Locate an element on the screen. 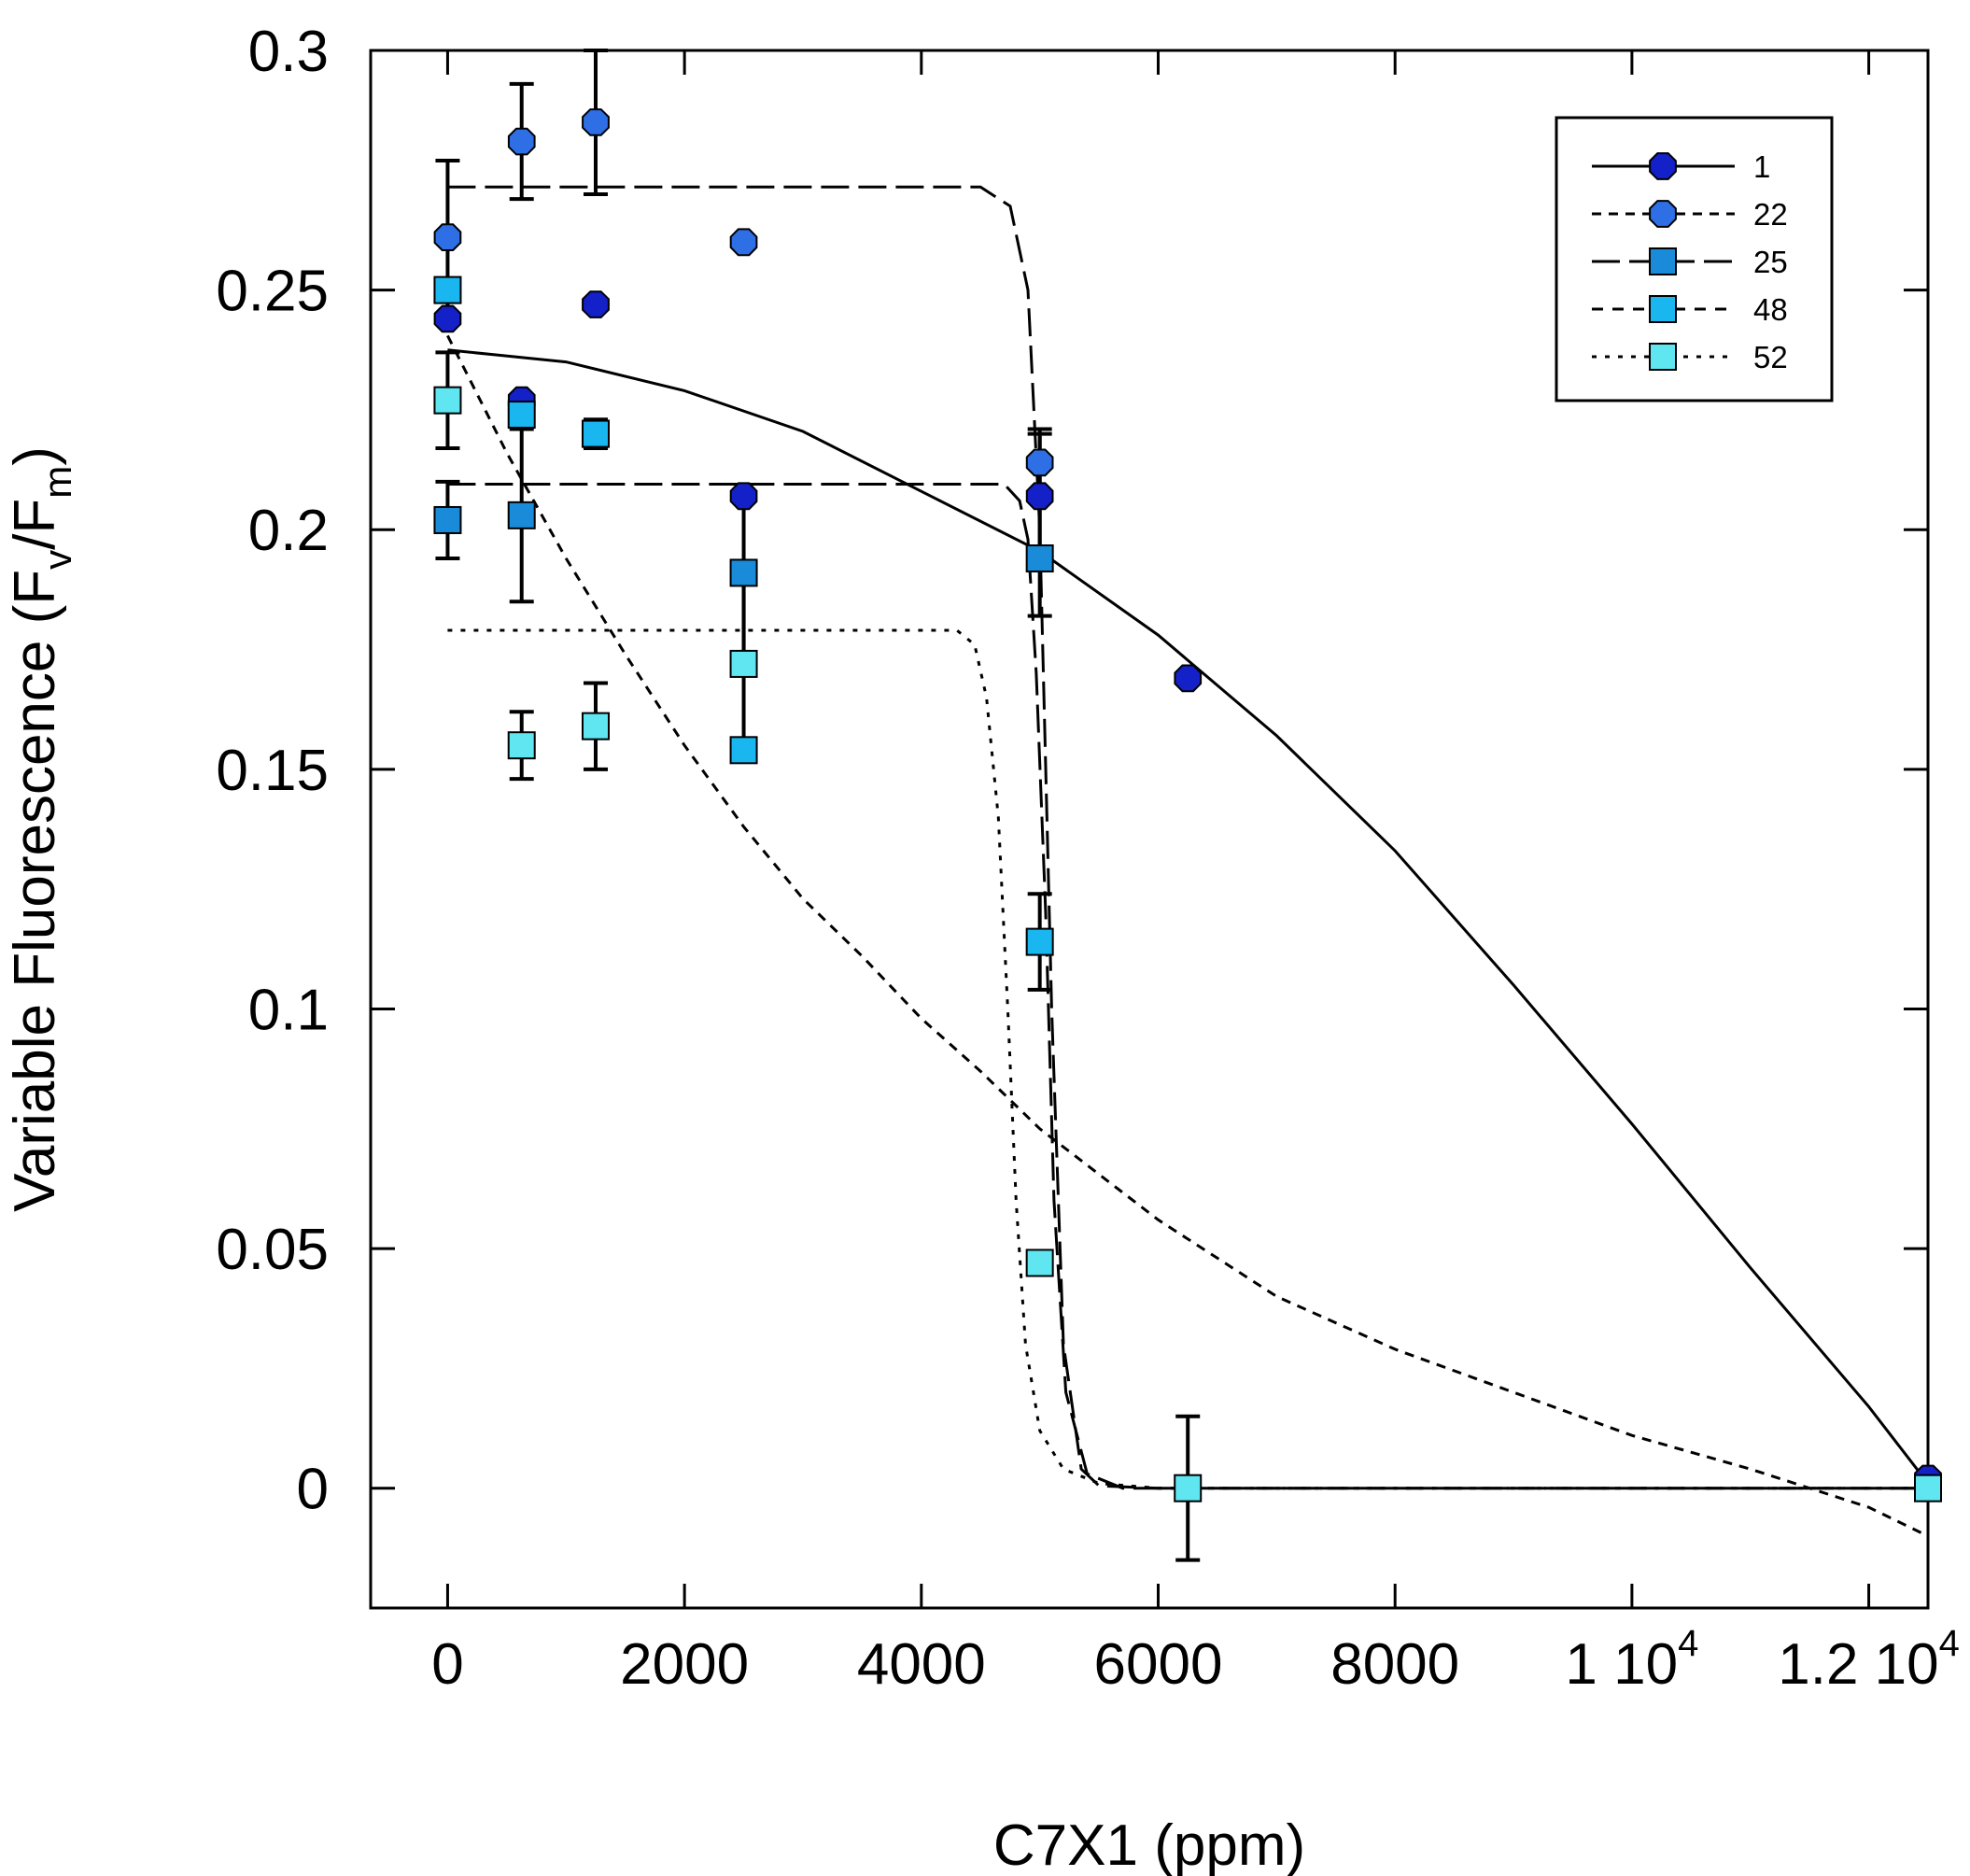  y-tick-label: 0.05 is located at coordinates (272, 1250).